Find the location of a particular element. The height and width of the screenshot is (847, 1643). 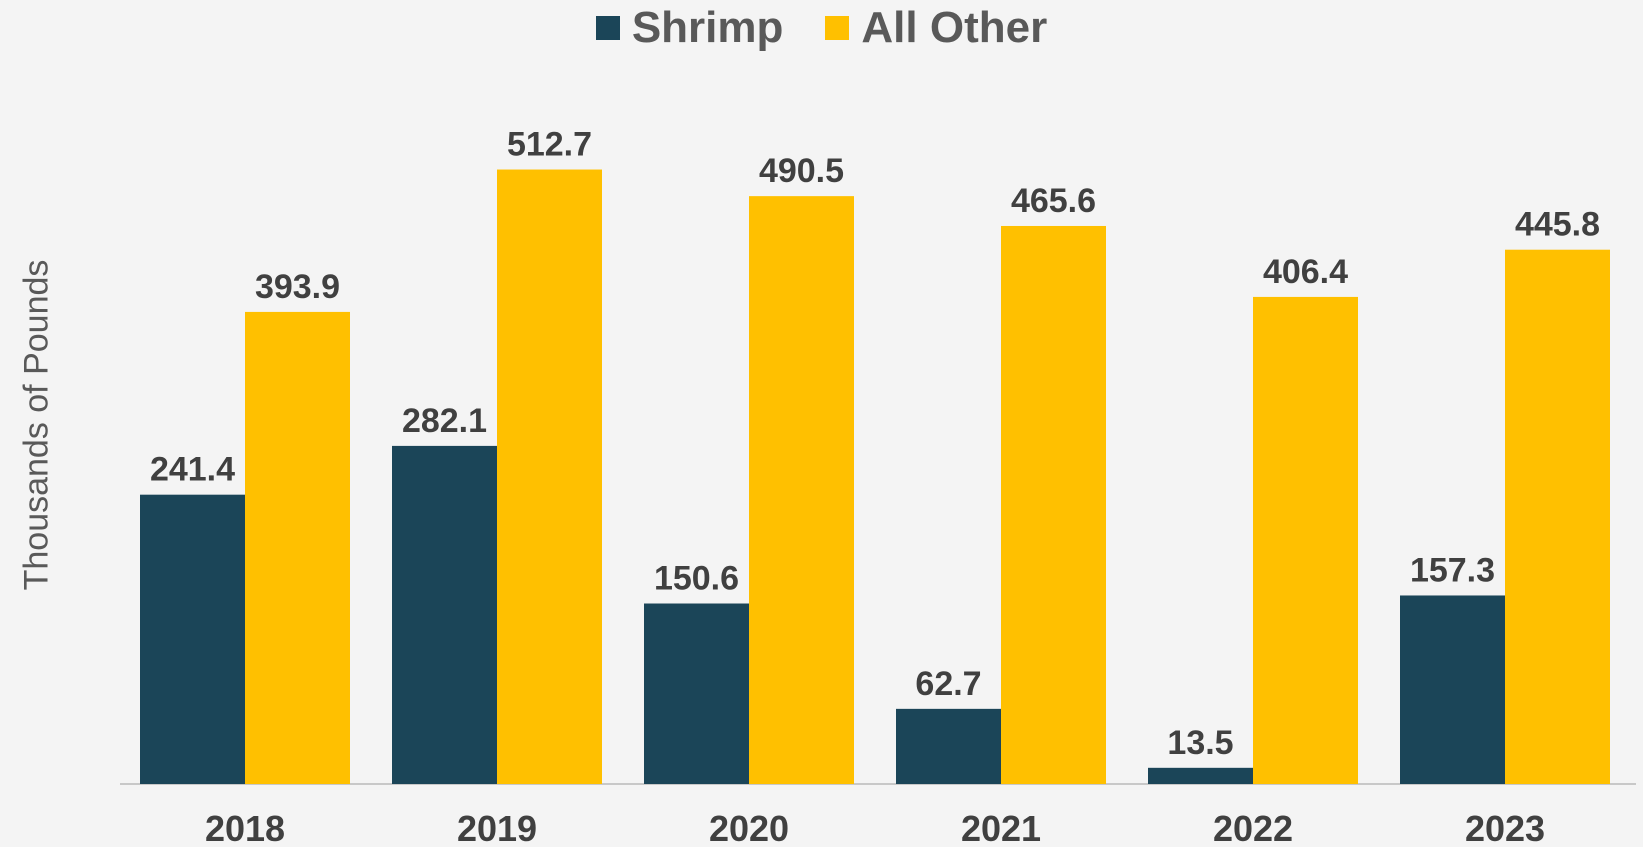

bar-all-other-2019 is located at coordinates (549, 476).